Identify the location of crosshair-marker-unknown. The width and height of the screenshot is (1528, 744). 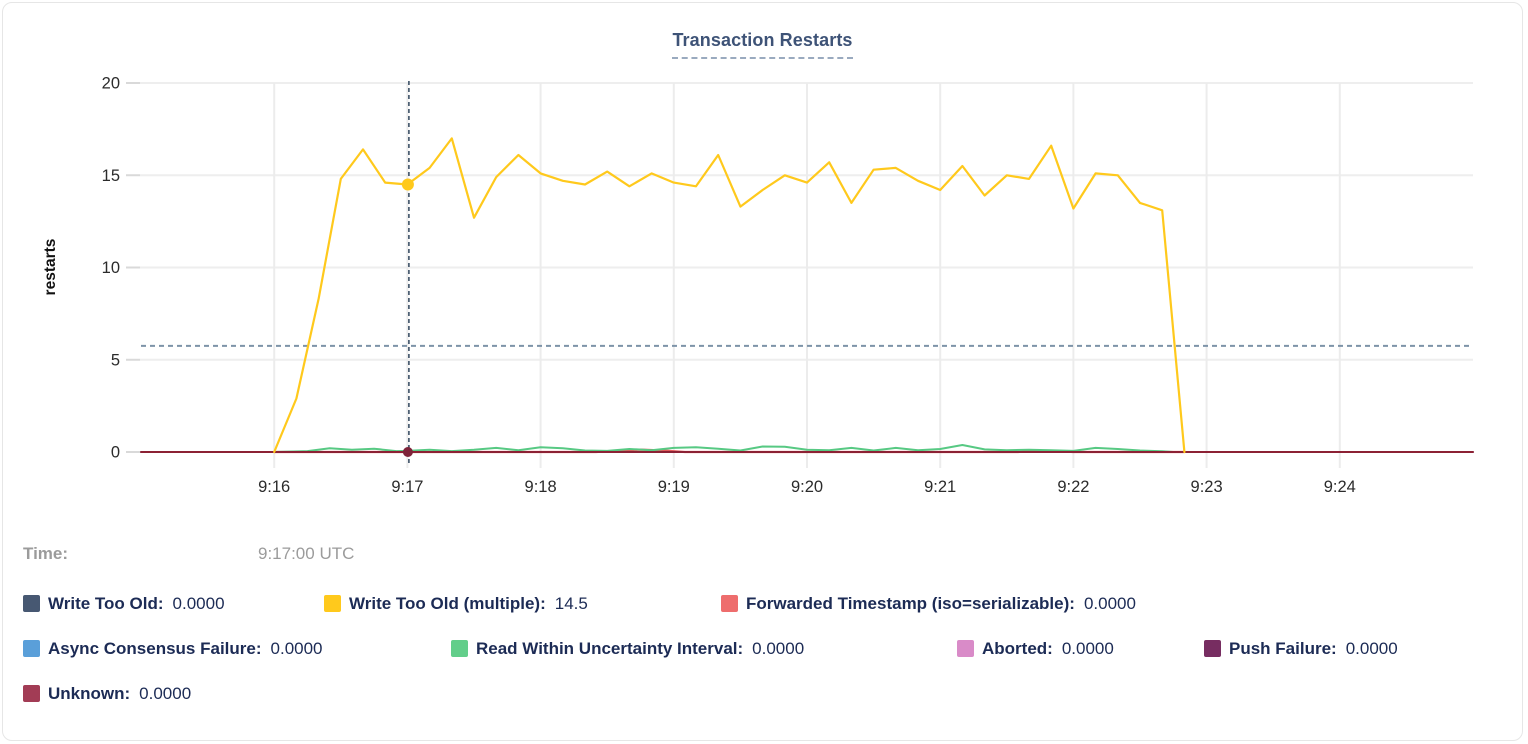
(407, 452).